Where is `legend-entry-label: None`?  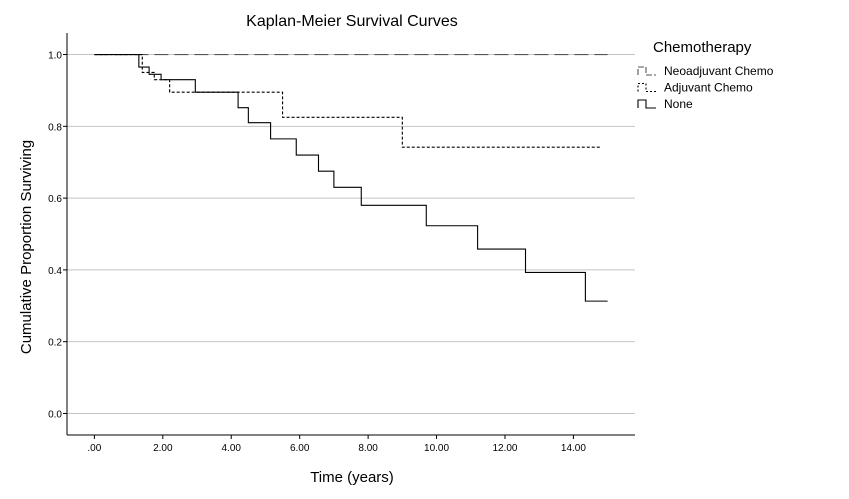
legend-entry-label: None is located at coordinates (678, 104).